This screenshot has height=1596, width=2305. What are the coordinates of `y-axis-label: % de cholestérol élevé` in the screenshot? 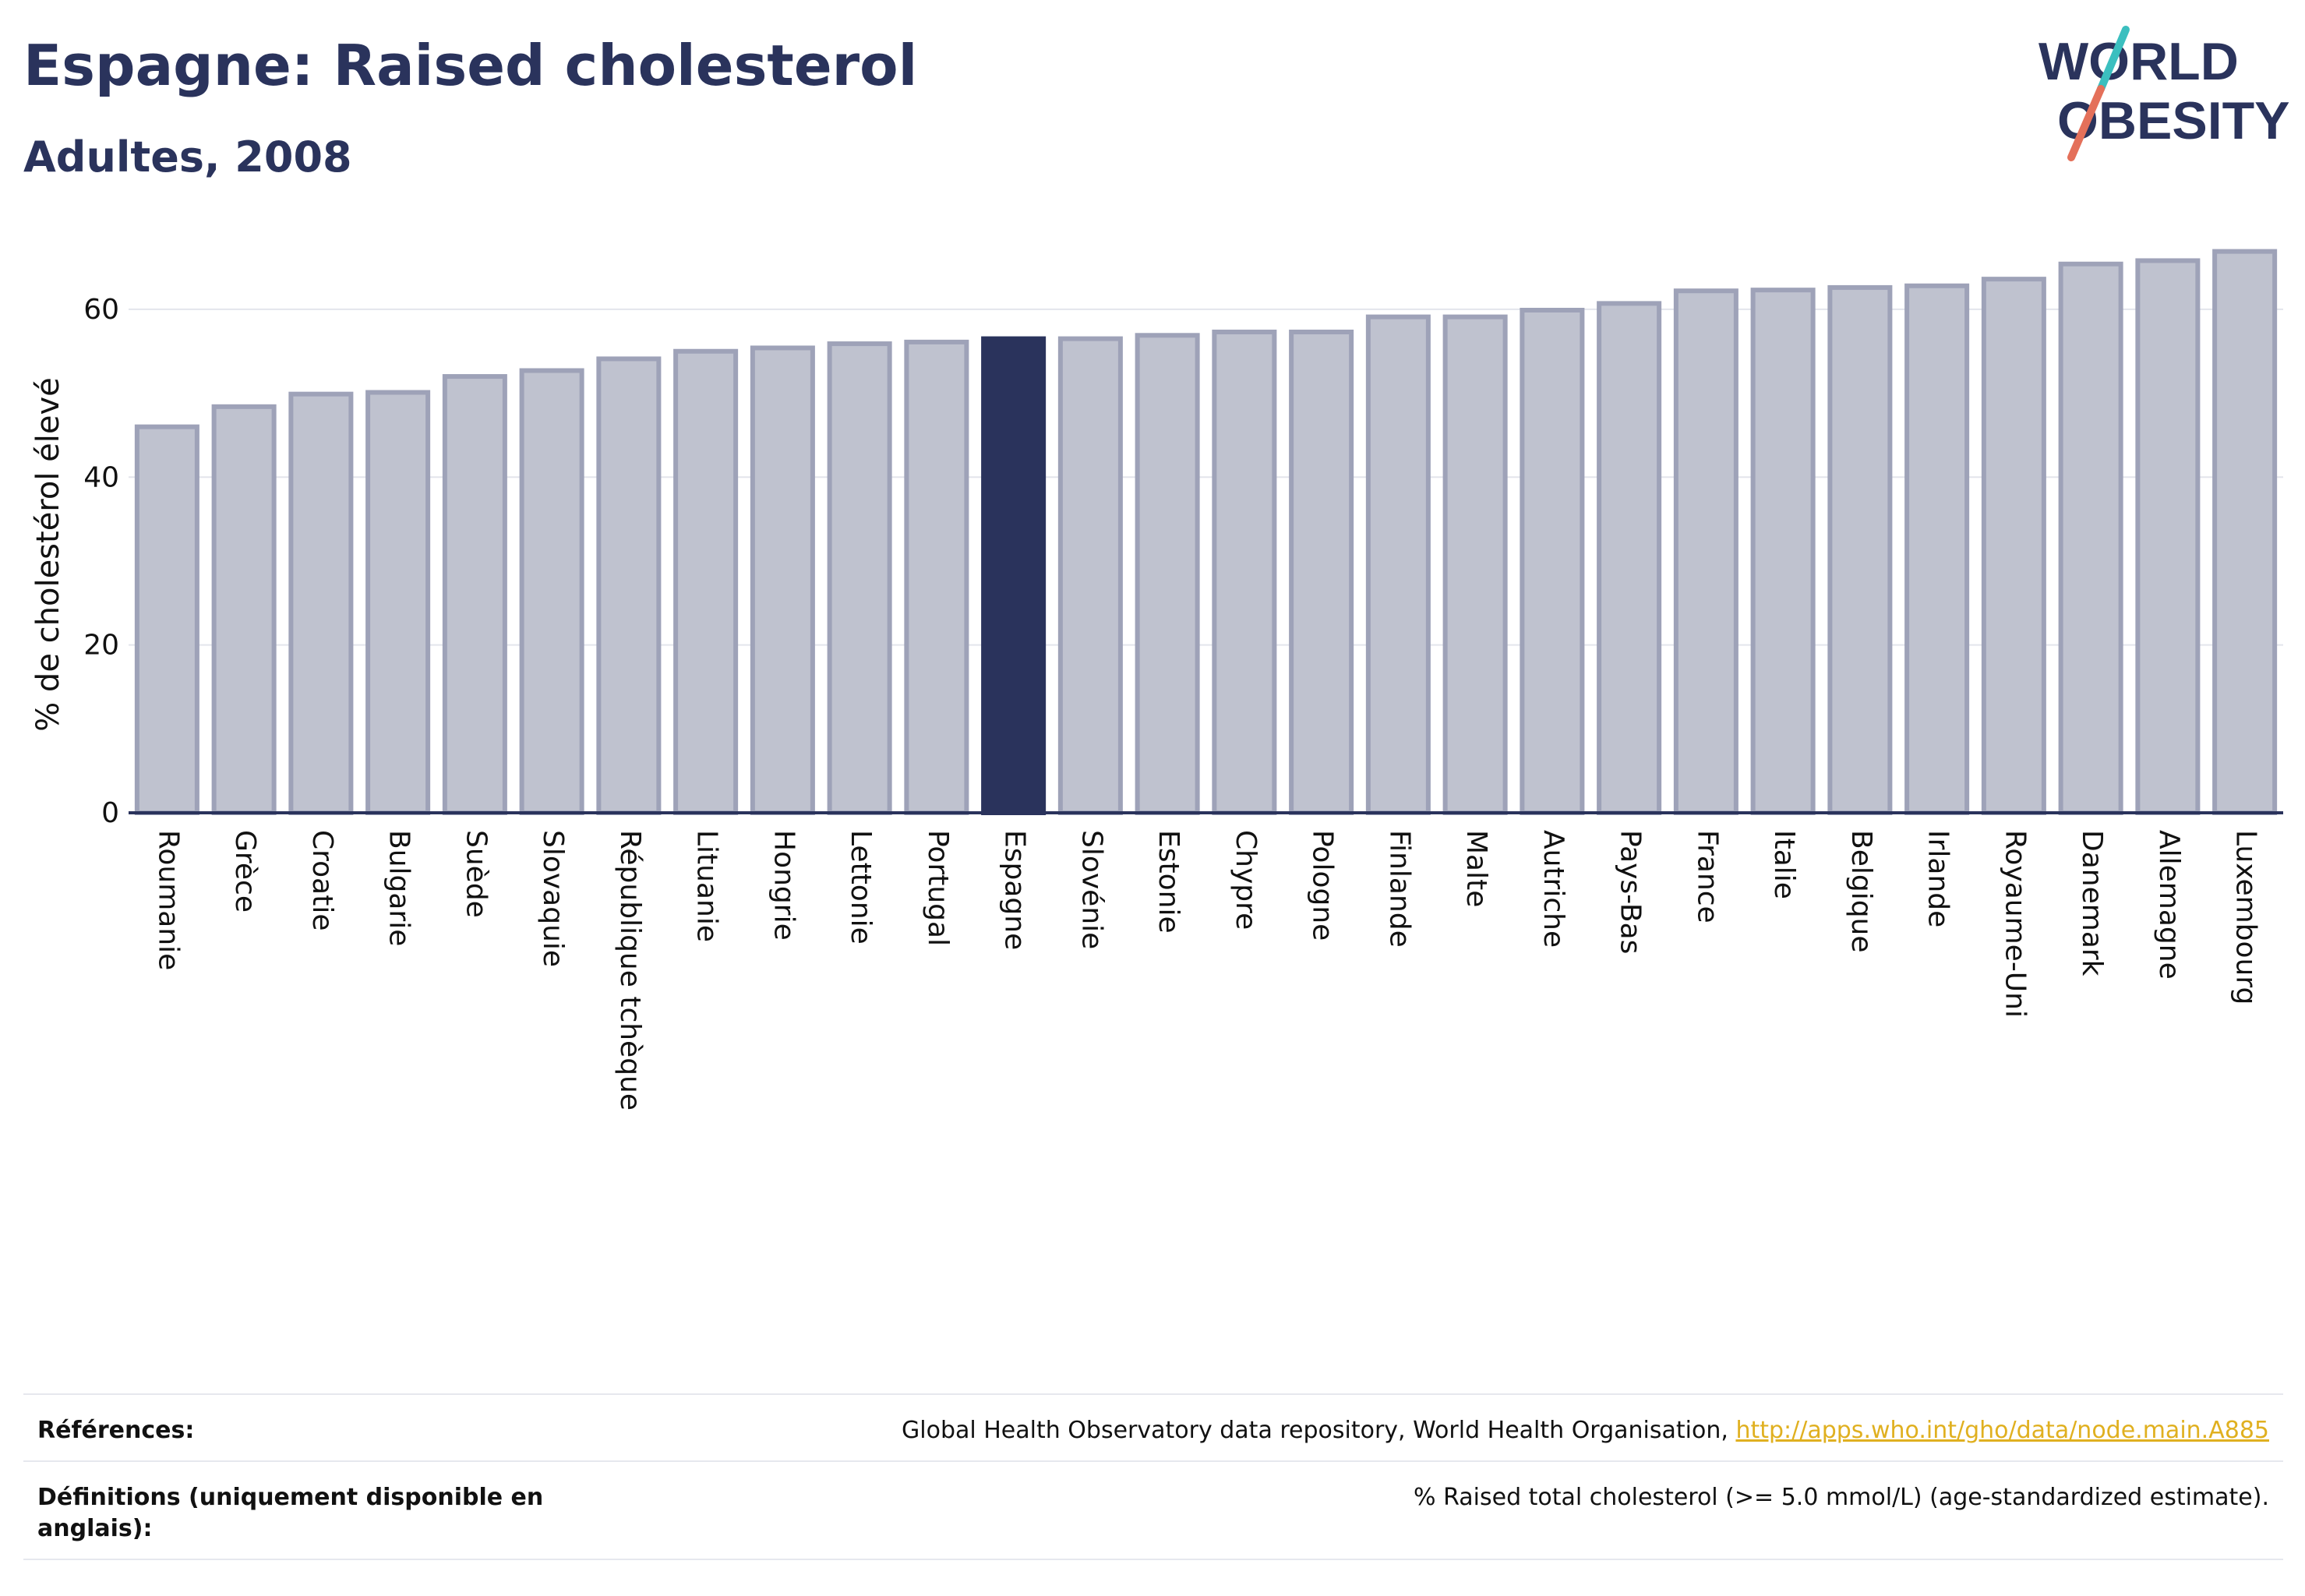 It's located at (48, 554).